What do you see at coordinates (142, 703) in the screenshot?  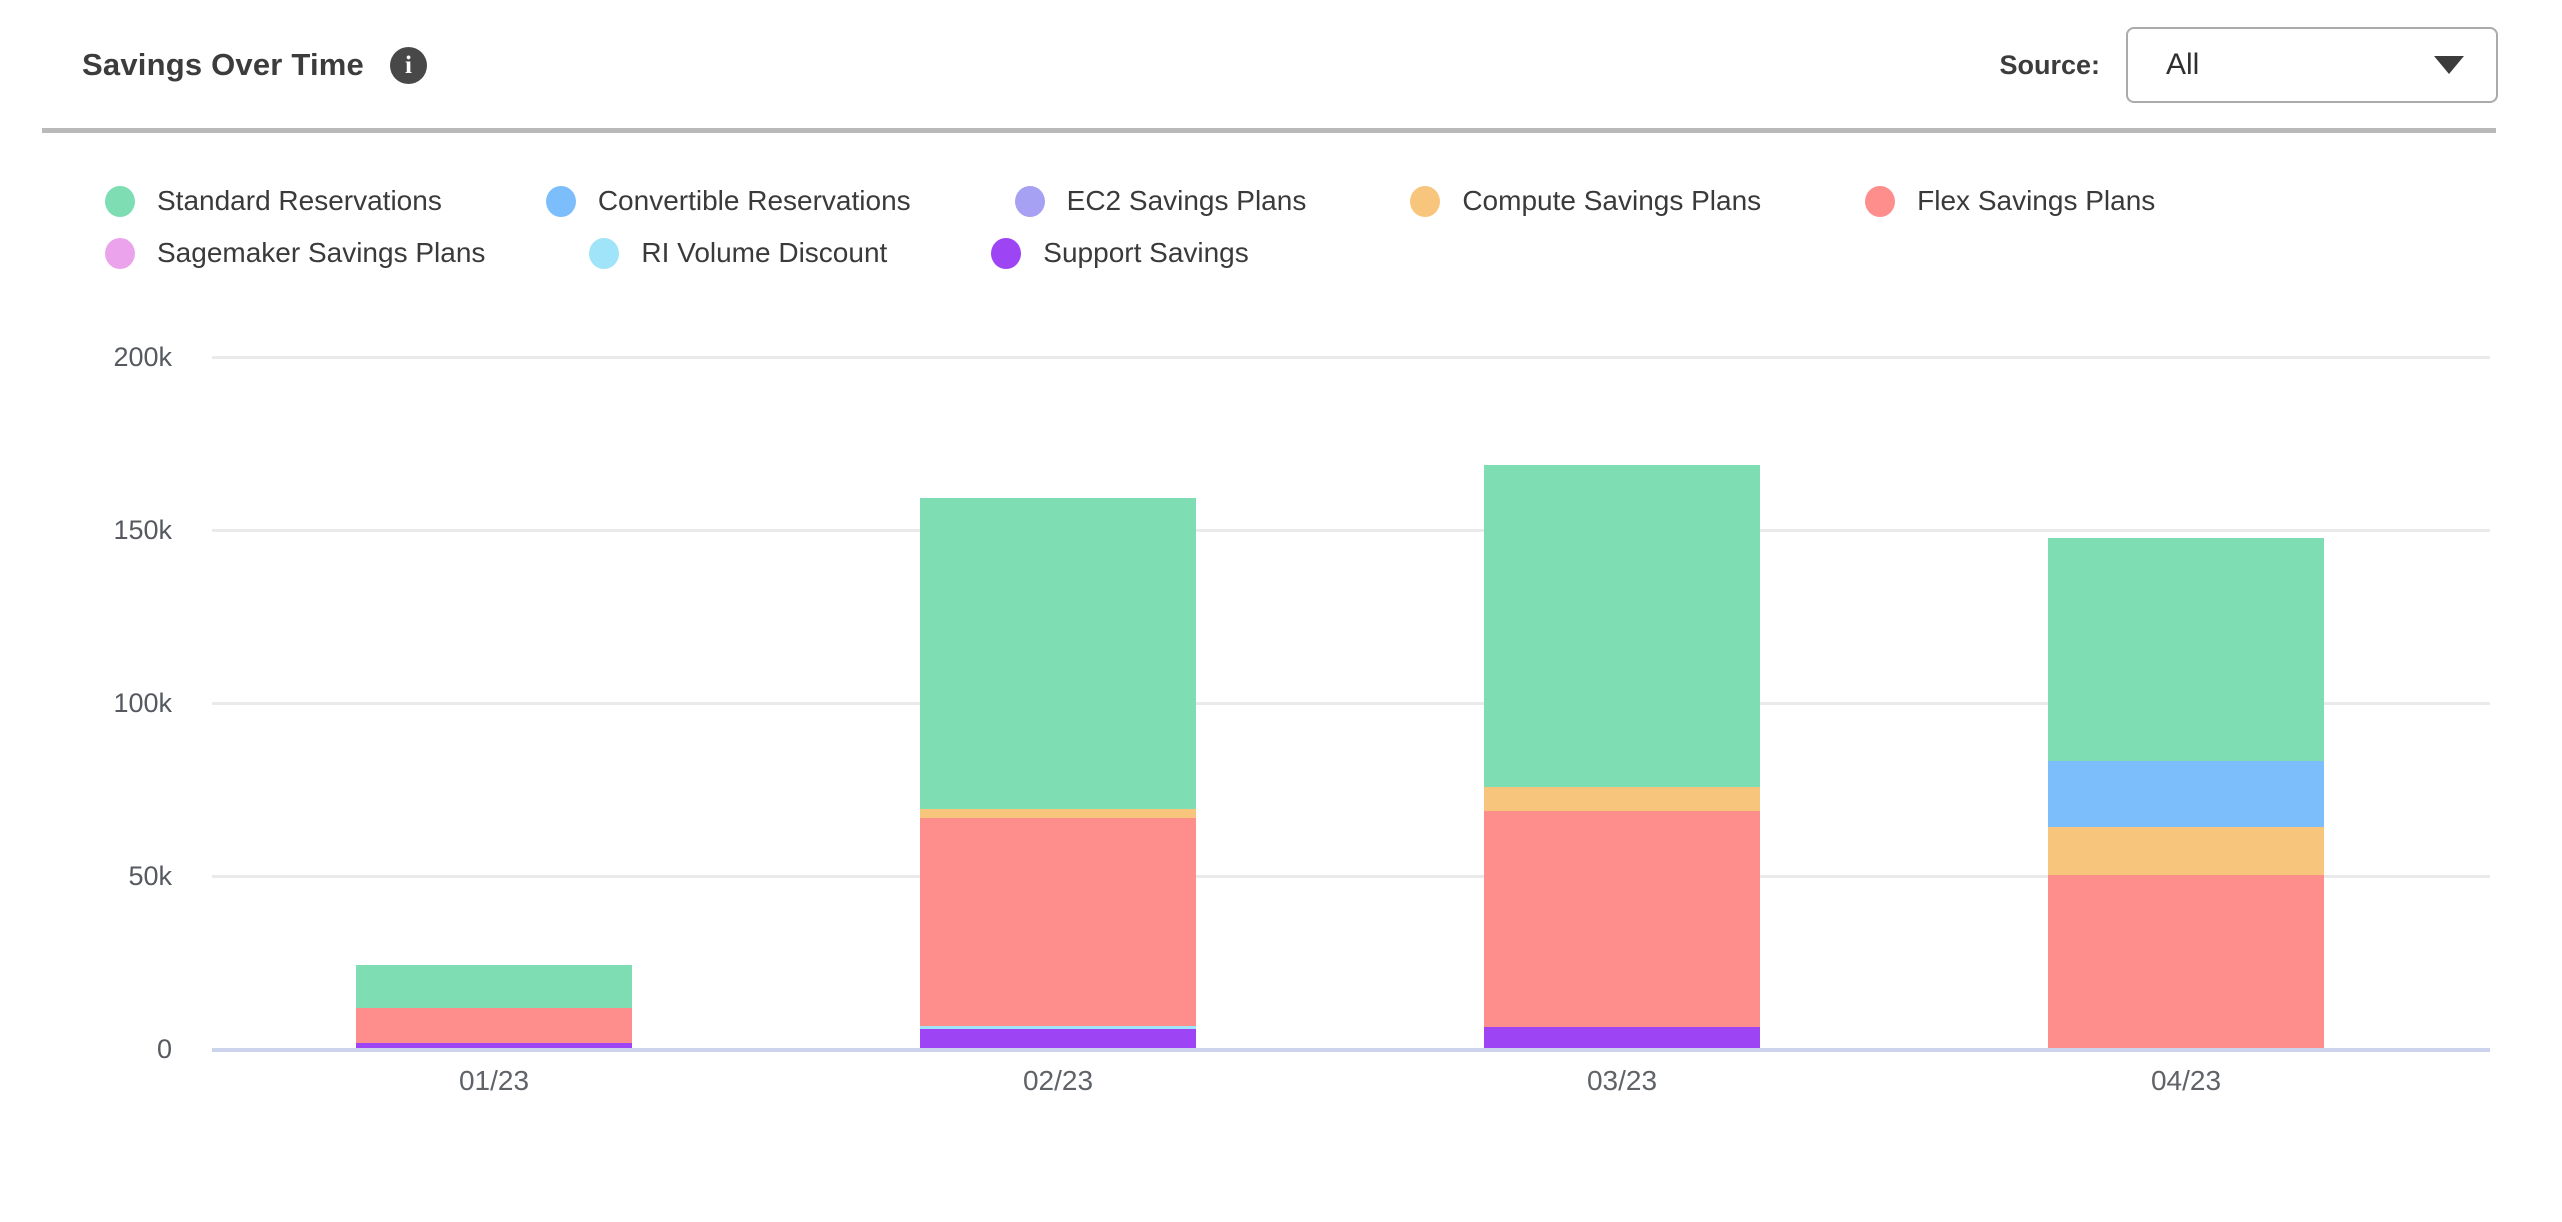 I see `y-tick-label: 100k` at bounding box center [142, 703].